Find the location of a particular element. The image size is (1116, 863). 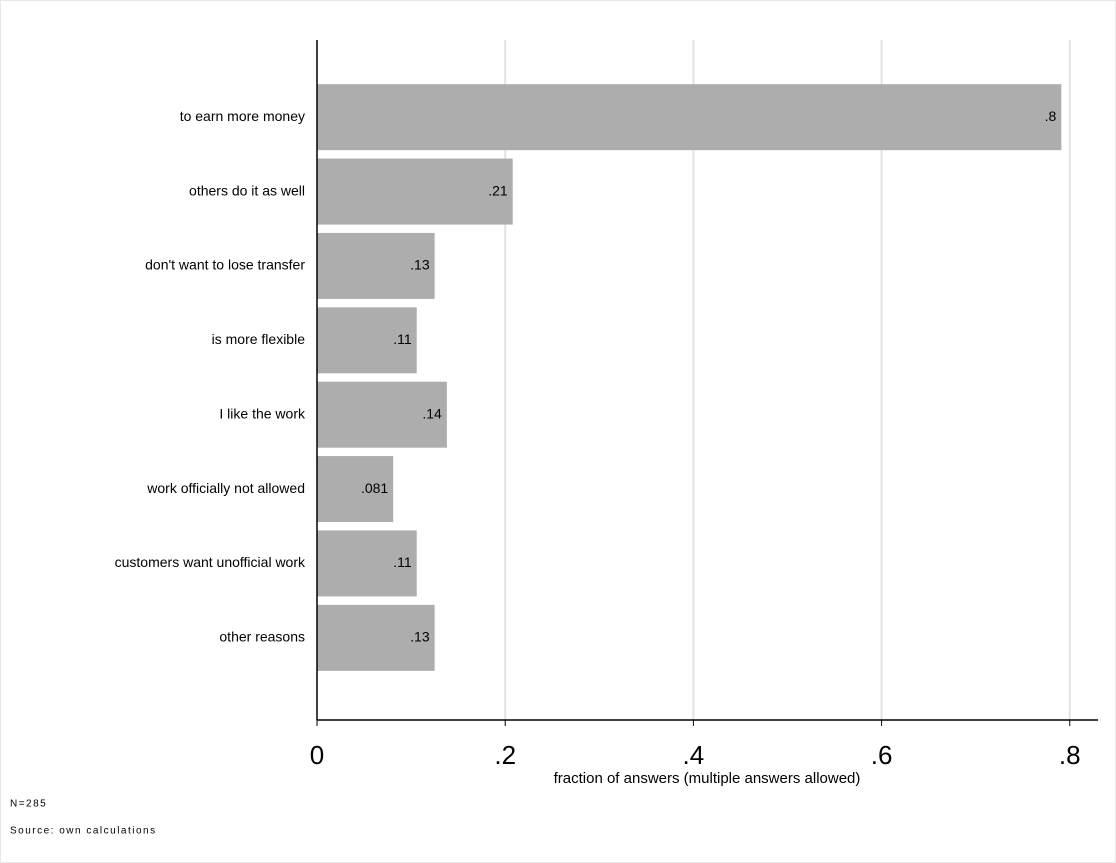

value-label: .21 is located at coordinates (498, 190).